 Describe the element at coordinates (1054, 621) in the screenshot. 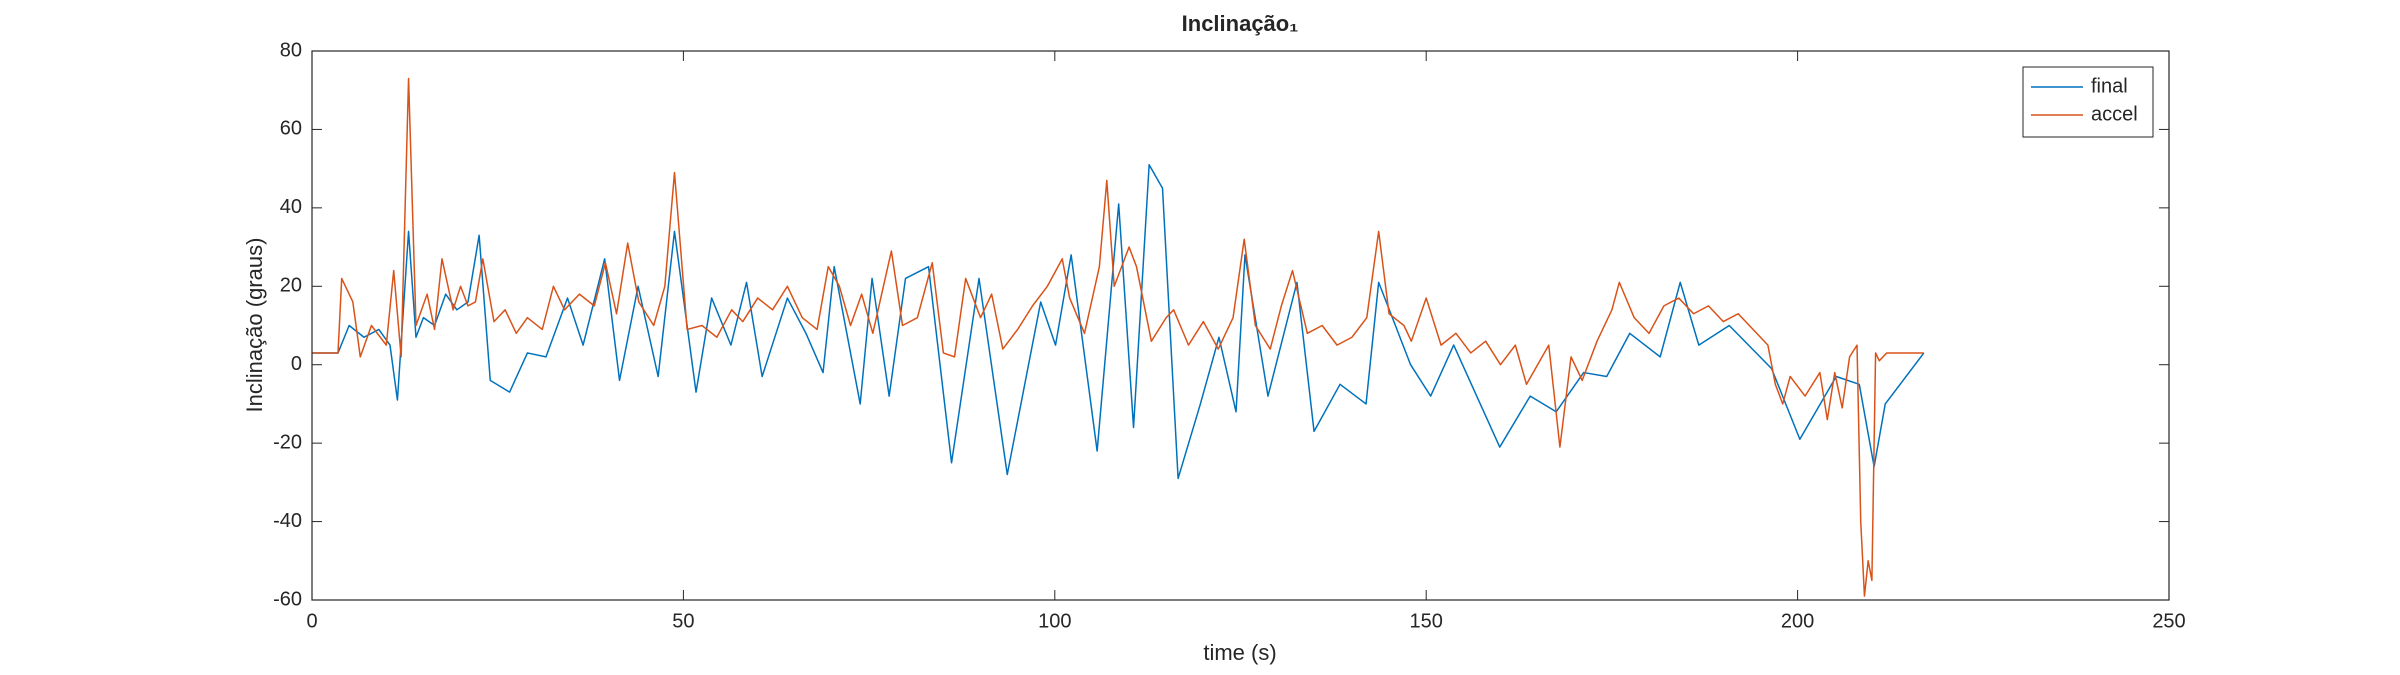

I see `x-tick-label: 100` at that location.